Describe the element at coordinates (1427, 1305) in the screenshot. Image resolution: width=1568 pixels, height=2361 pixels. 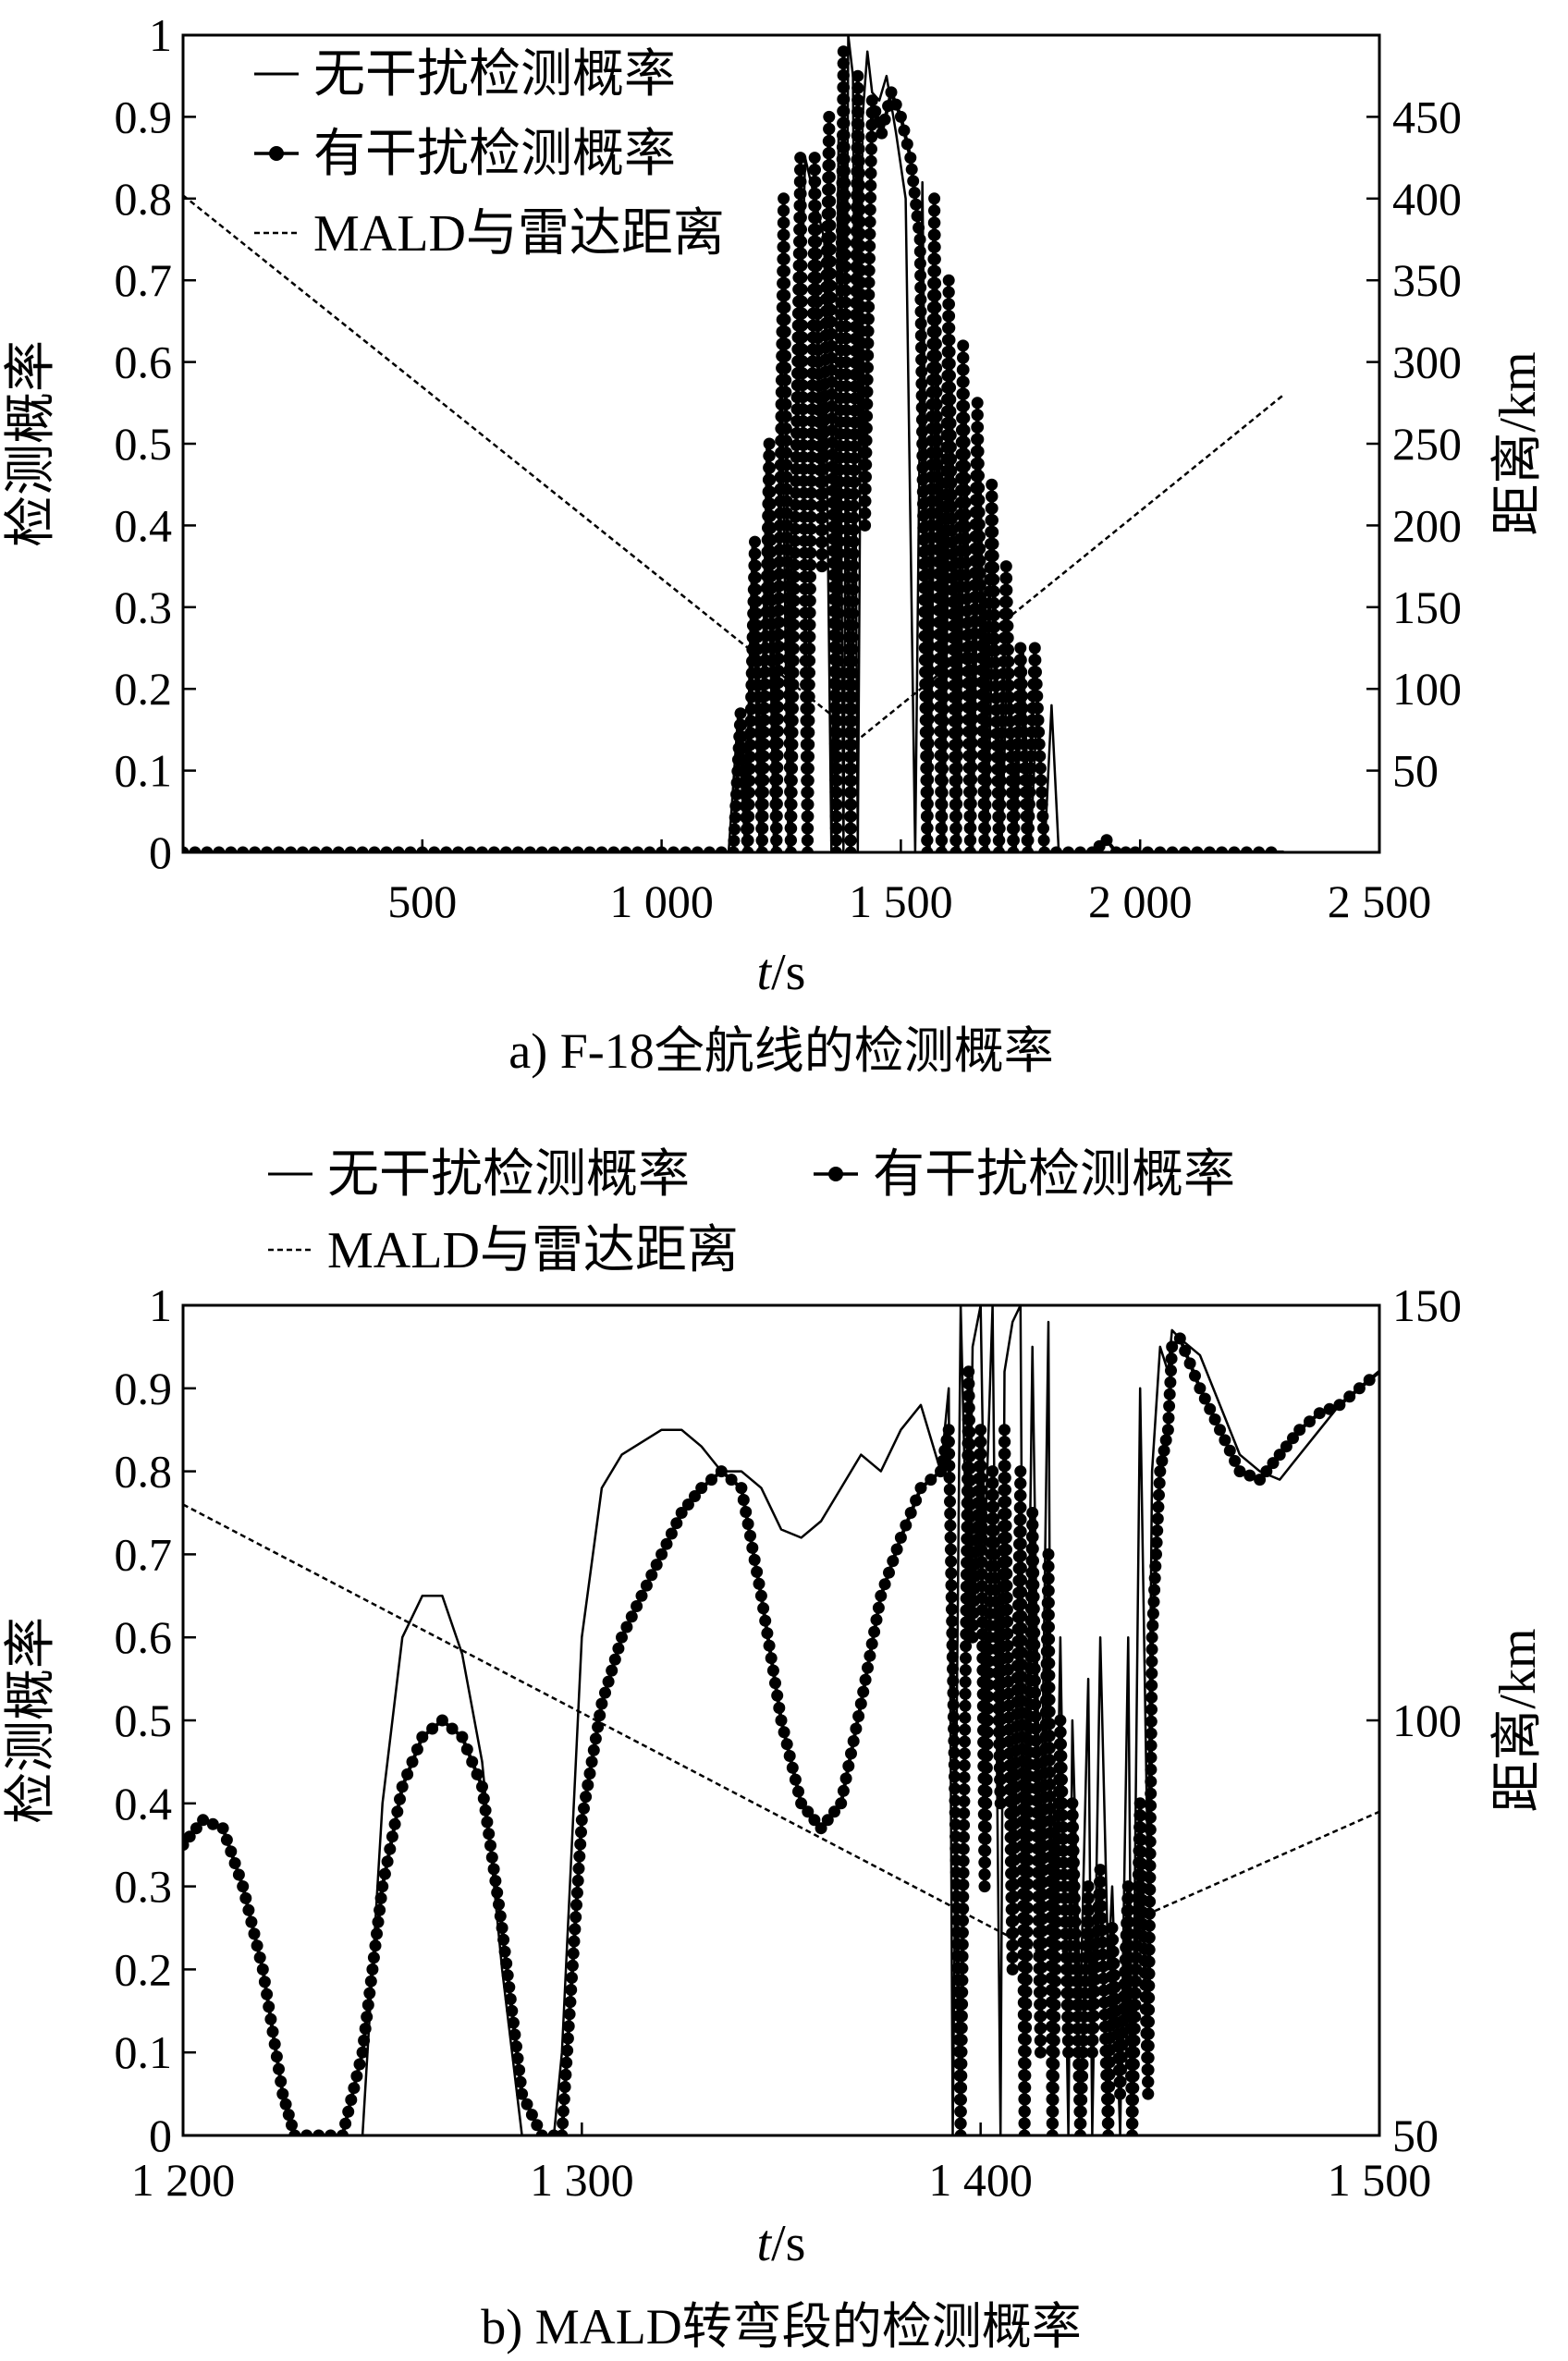
I see `y2-tick-label: 150` at that location.